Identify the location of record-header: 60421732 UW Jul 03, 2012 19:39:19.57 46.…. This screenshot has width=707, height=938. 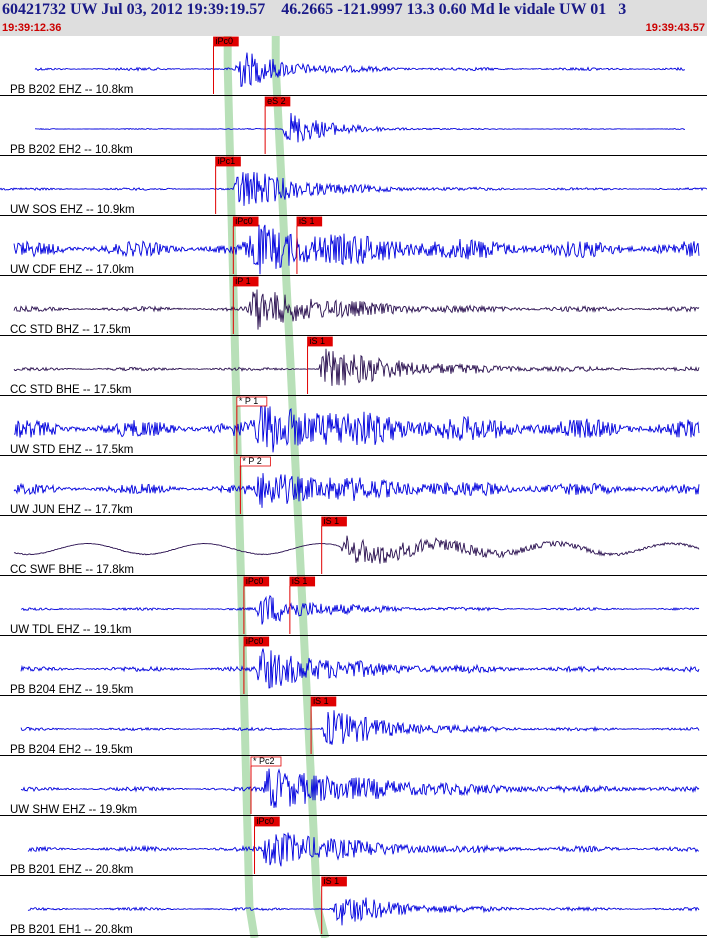
(353, 18).